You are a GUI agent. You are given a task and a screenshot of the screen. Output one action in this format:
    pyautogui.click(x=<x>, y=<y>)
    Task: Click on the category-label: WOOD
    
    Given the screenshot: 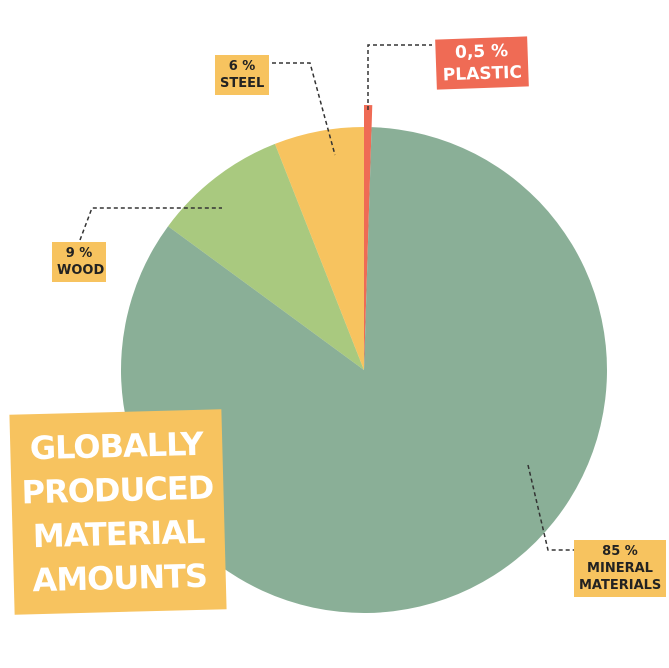 What is the action you would take?
    pyautogui.click(x=81, y=270)
    